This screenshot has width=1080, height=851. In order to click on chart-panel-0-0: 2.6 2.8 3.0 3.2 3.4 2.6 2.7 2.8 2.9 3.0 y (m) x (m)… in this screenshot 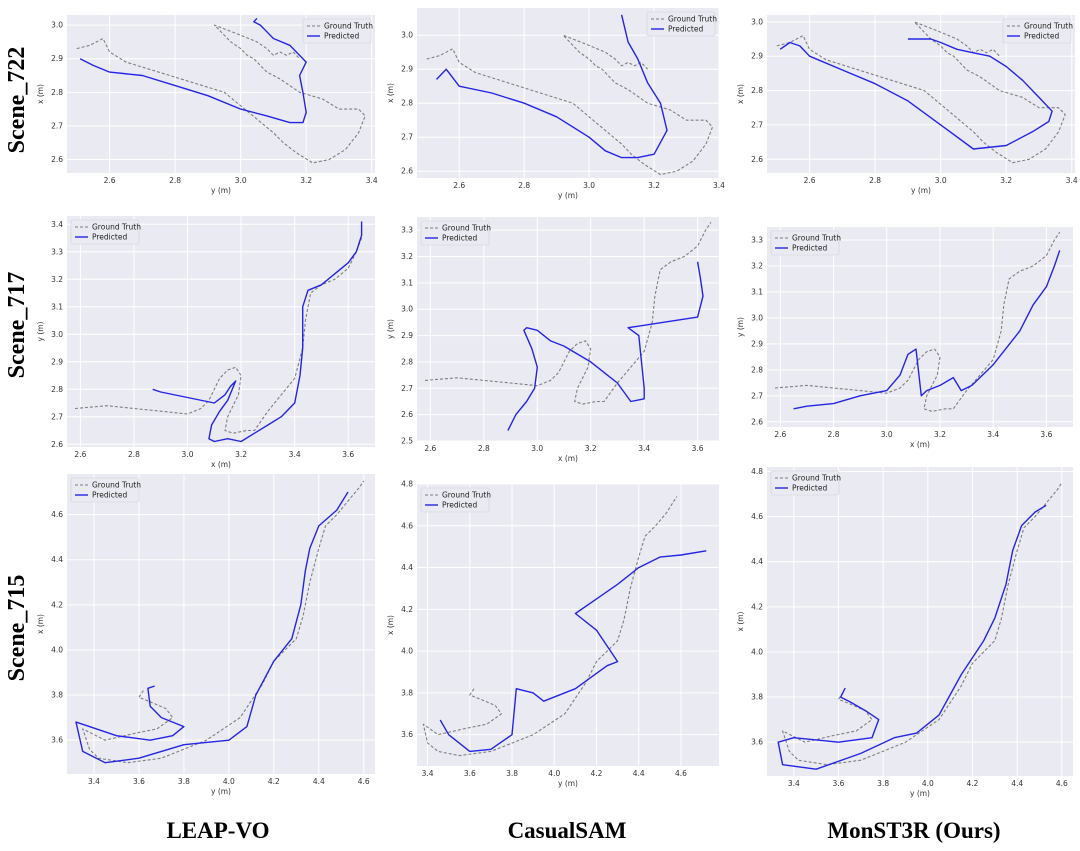, I will do `click(207, 105)`.